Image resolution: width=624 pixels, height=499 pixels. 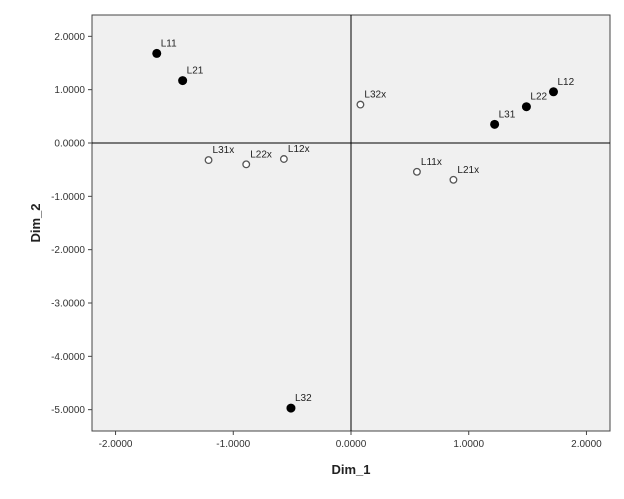 What do you see at coordinates (68, 197) in the screenshot?
I see `y-tick-label: -1.0000` at bounding box center [68, 197].